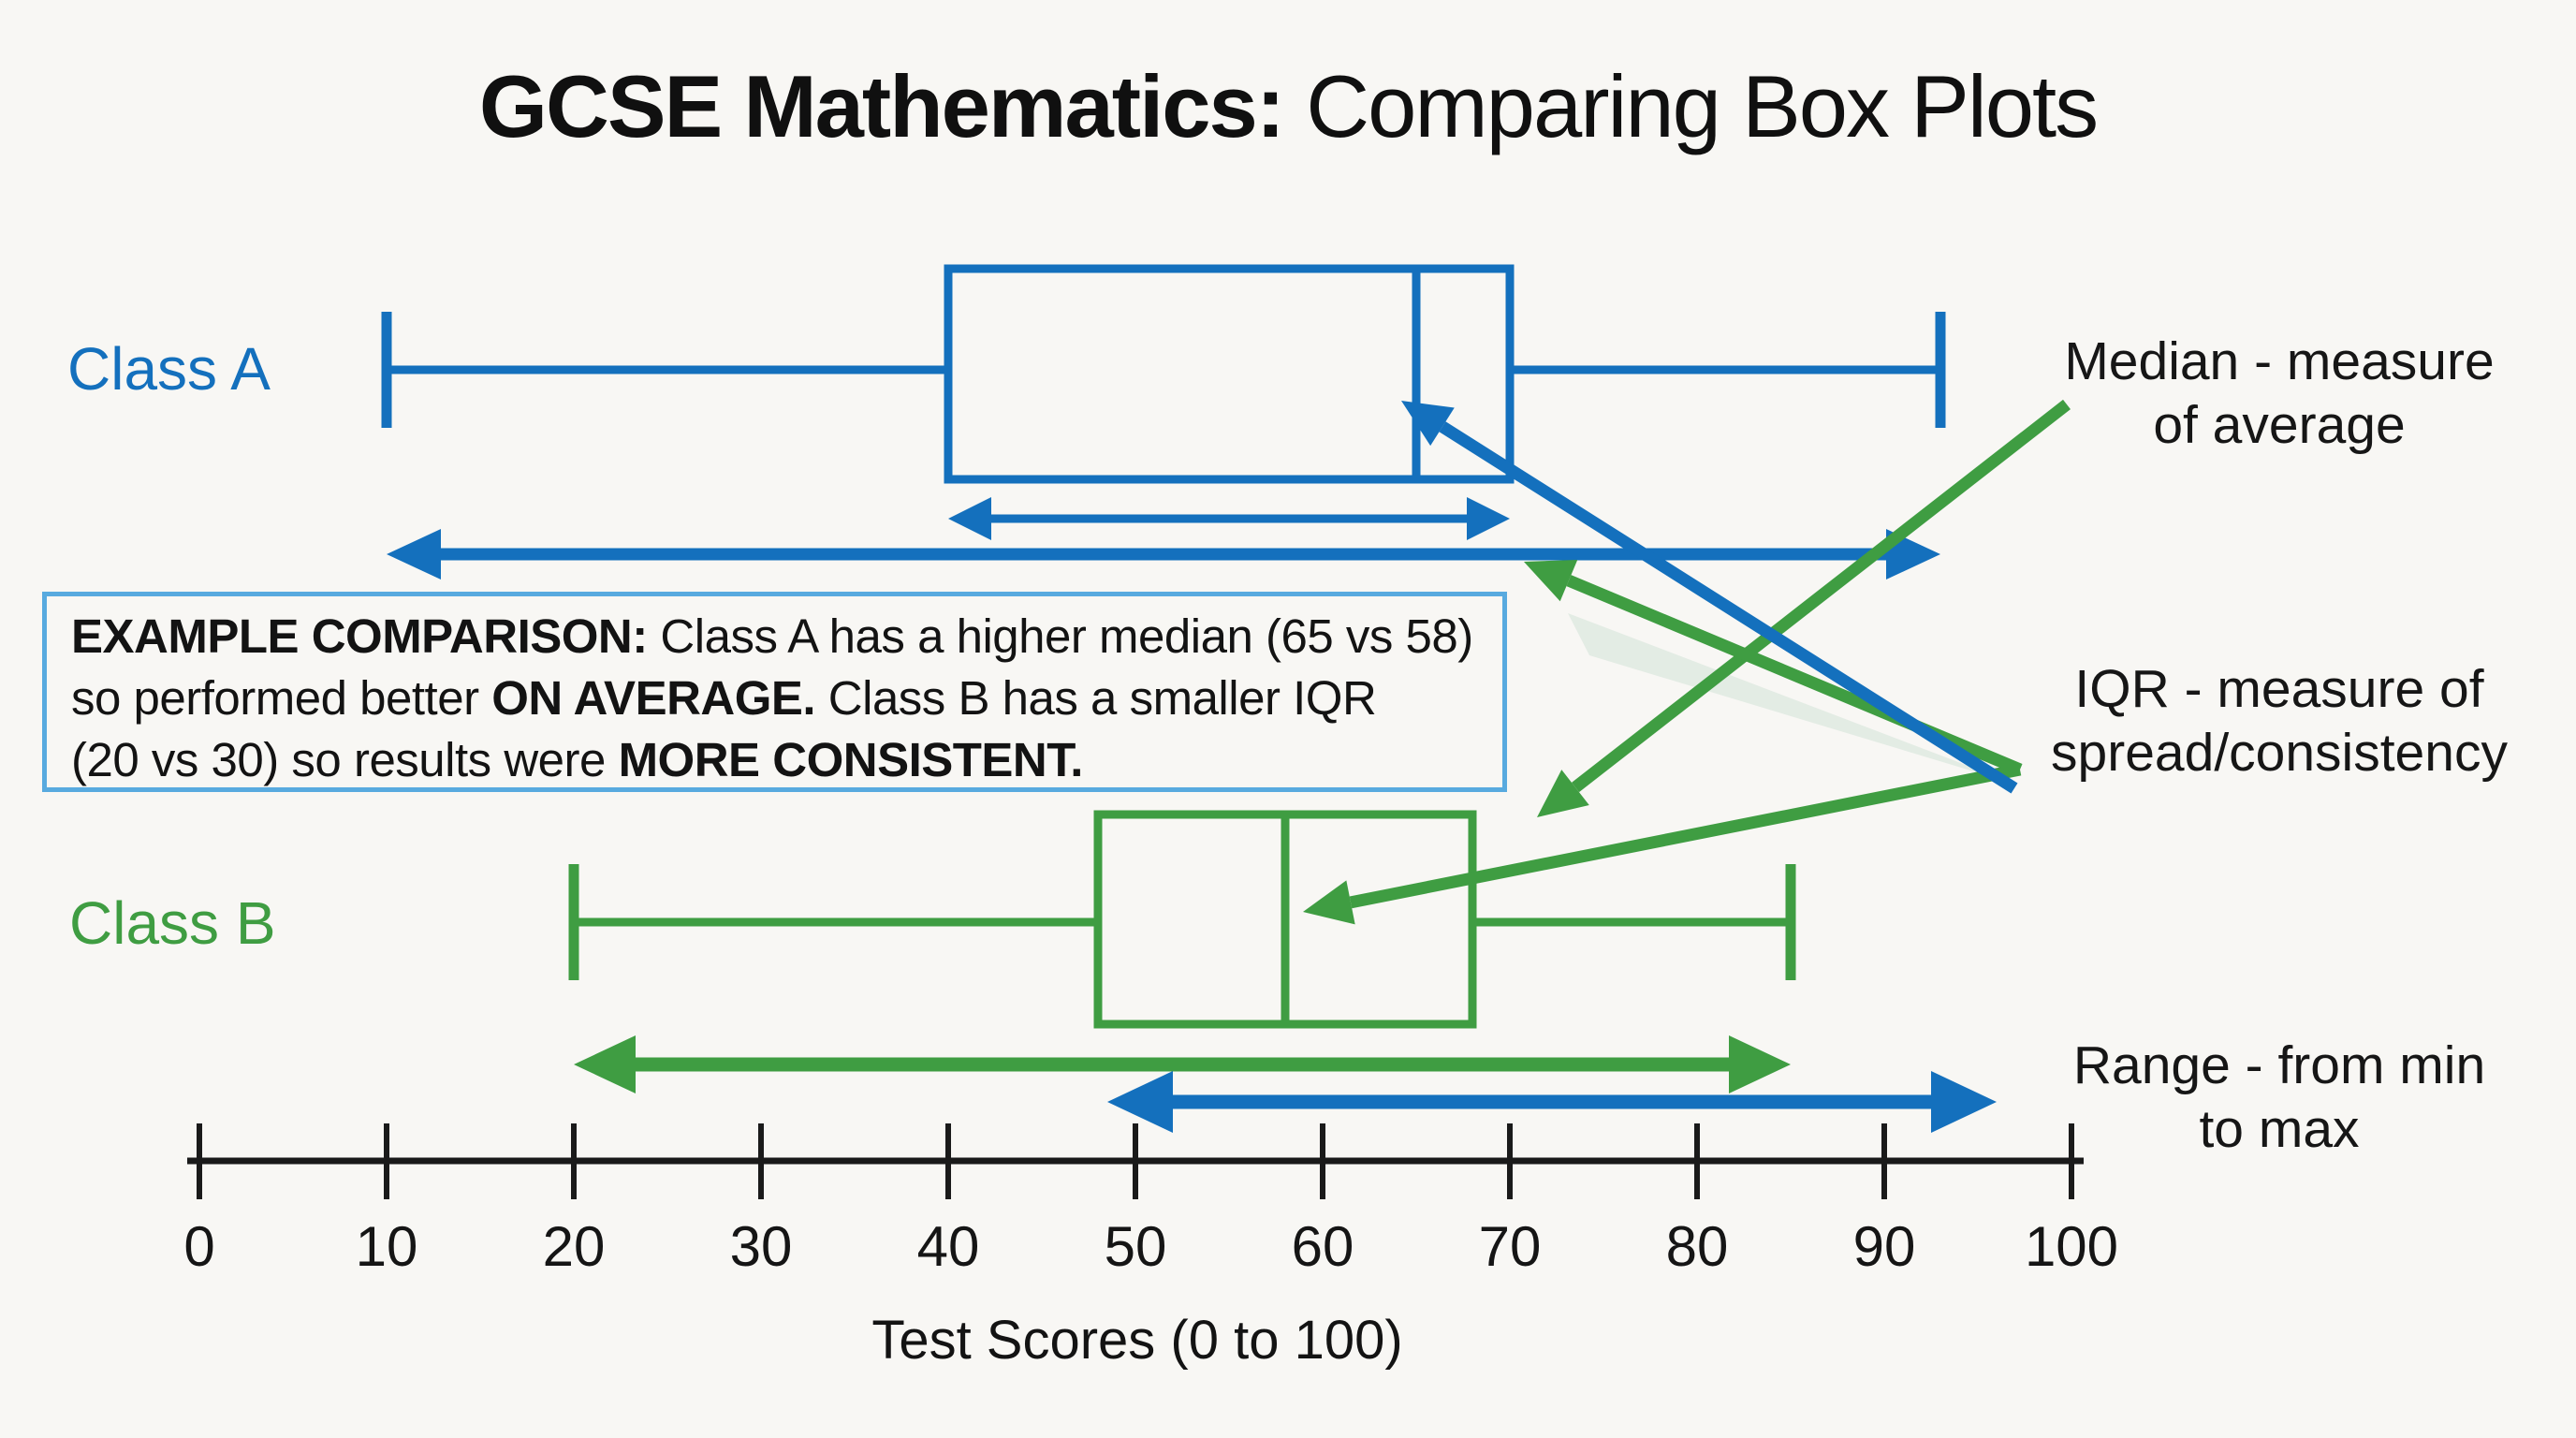 This screenshot has width=2576, height=1438. I want to click on class-a-iqr-arrow-left-head, so click(970, 518).